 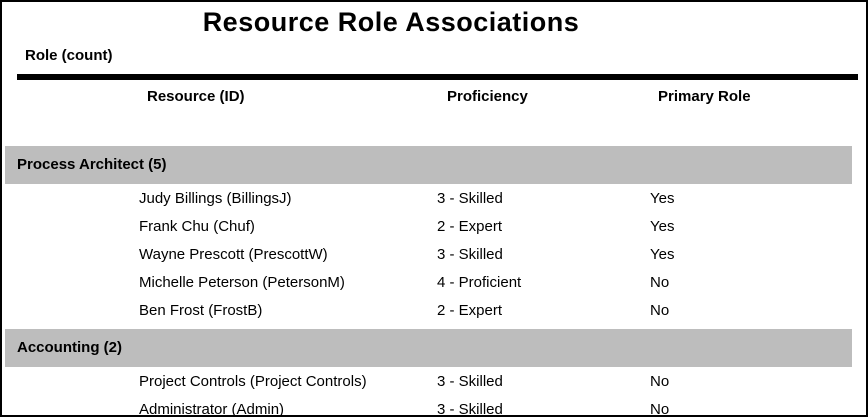 What do you see at coordinates (428, 165) in the screenshot?
I see `group-header-process-architect: Process Architect (5)` at bounding box center [428, 165].